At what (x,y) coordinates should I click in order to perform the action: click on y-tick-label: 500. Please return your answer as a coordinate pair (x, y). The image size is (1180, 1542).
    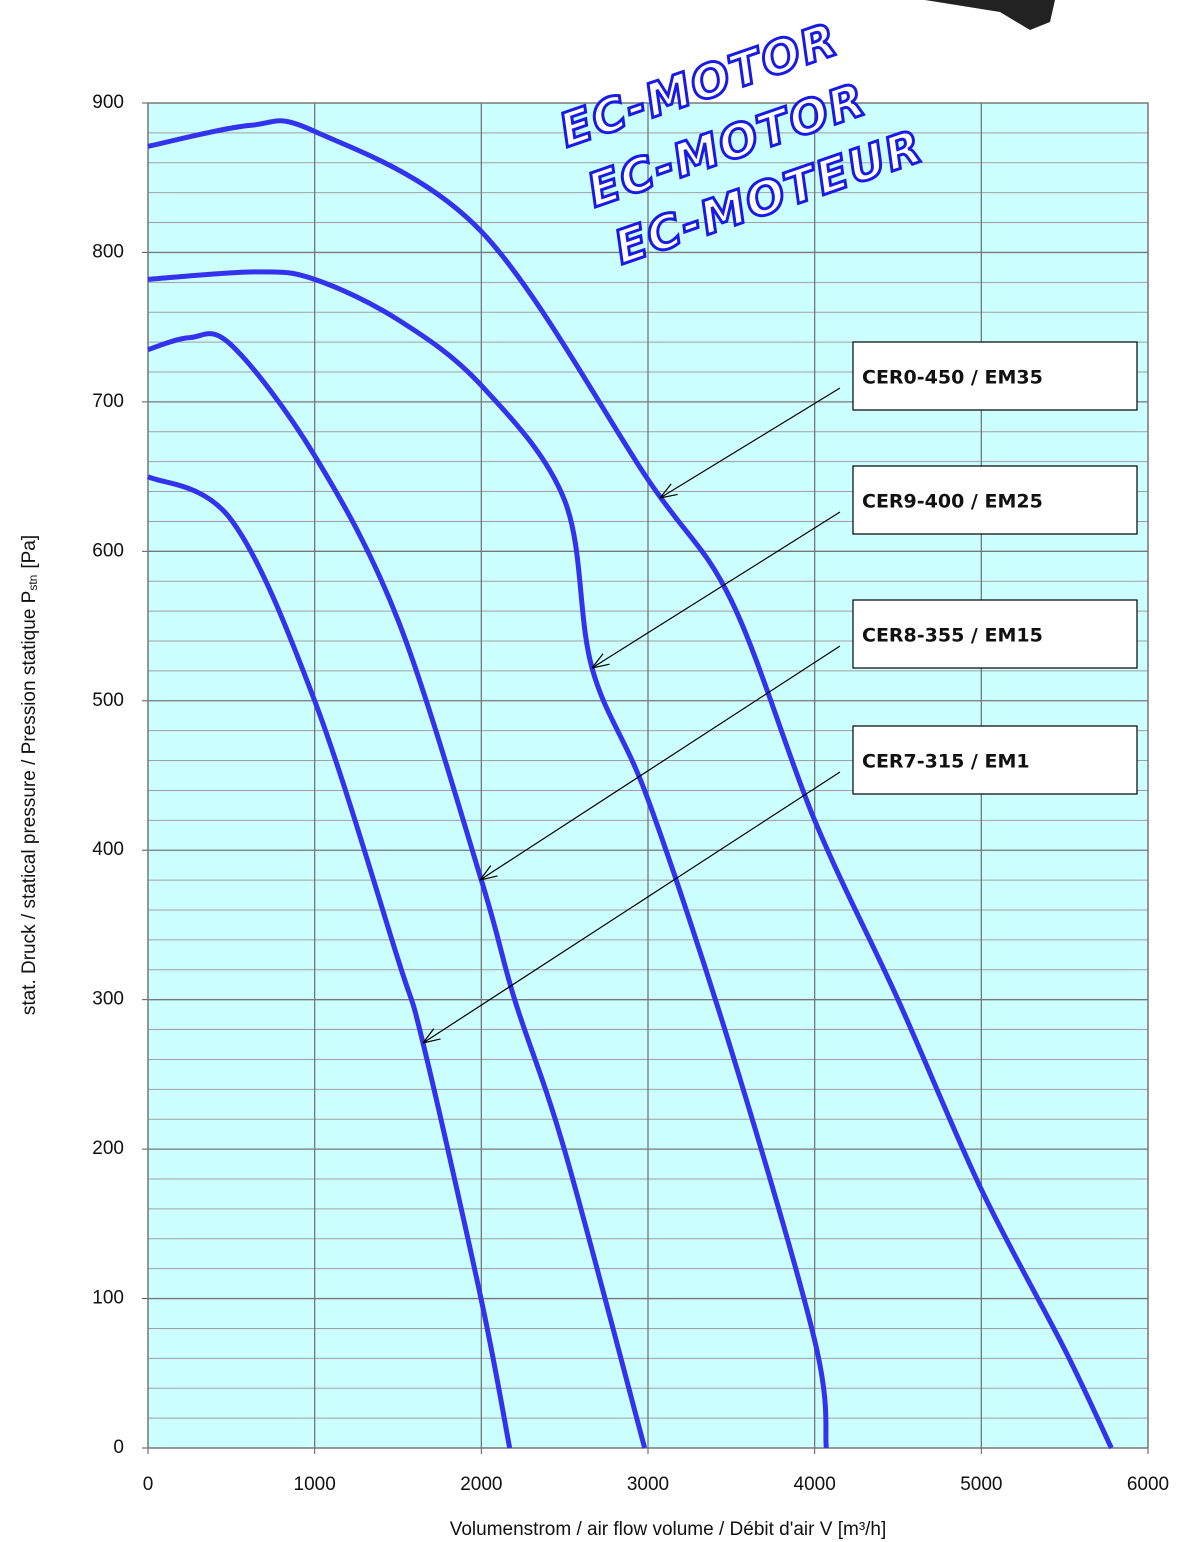
    Looking at the image, I should click on (108, 700).